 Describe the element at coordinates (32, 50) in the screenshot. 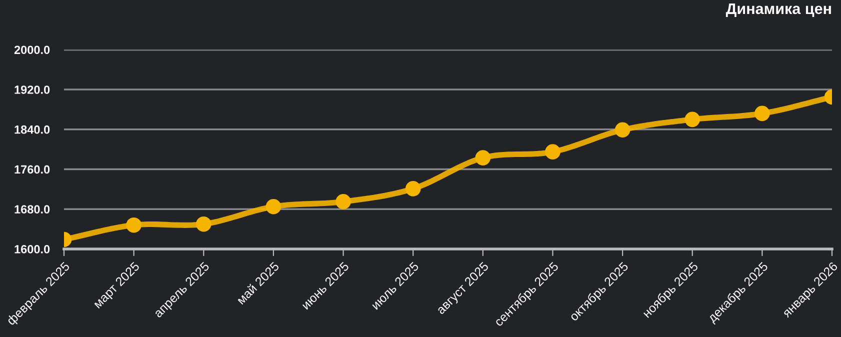

I see `y-tick-label: 2000.0` at that location.